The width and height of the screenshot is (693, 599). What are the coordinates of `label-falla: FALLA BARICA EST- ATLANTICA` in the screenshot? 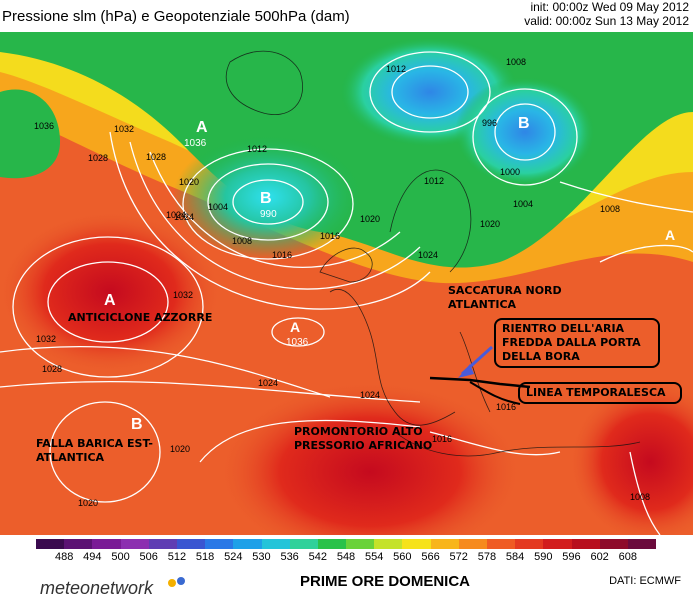 It's located at (94, 450).